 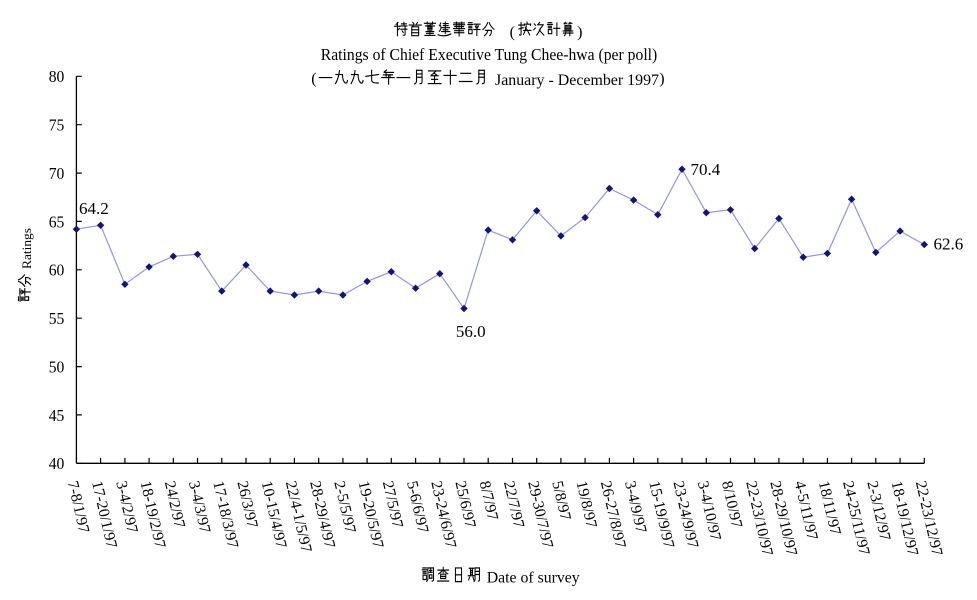 I want to click on svg-text: January - December 1997, so click(x=577, y=80).